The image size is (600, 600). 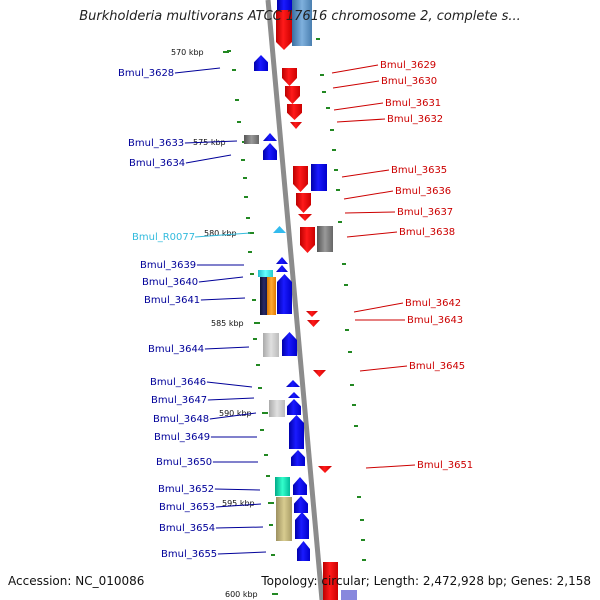 I want to click on gene-label-bmul-3629: Bmul_3629, so click(x=408, y=65).